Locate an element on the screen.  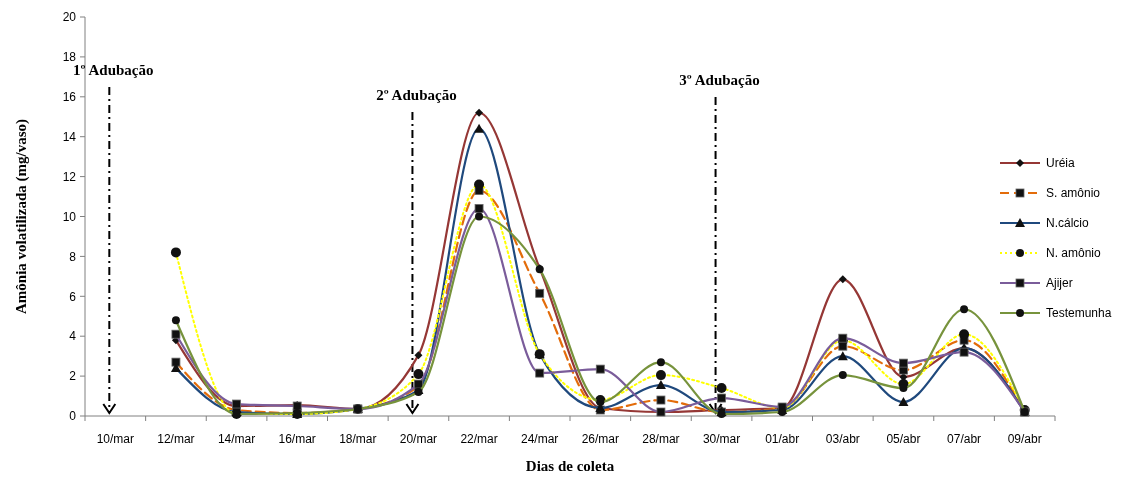
x-tick-label: 01/abr is located at coordinates (782, 439).